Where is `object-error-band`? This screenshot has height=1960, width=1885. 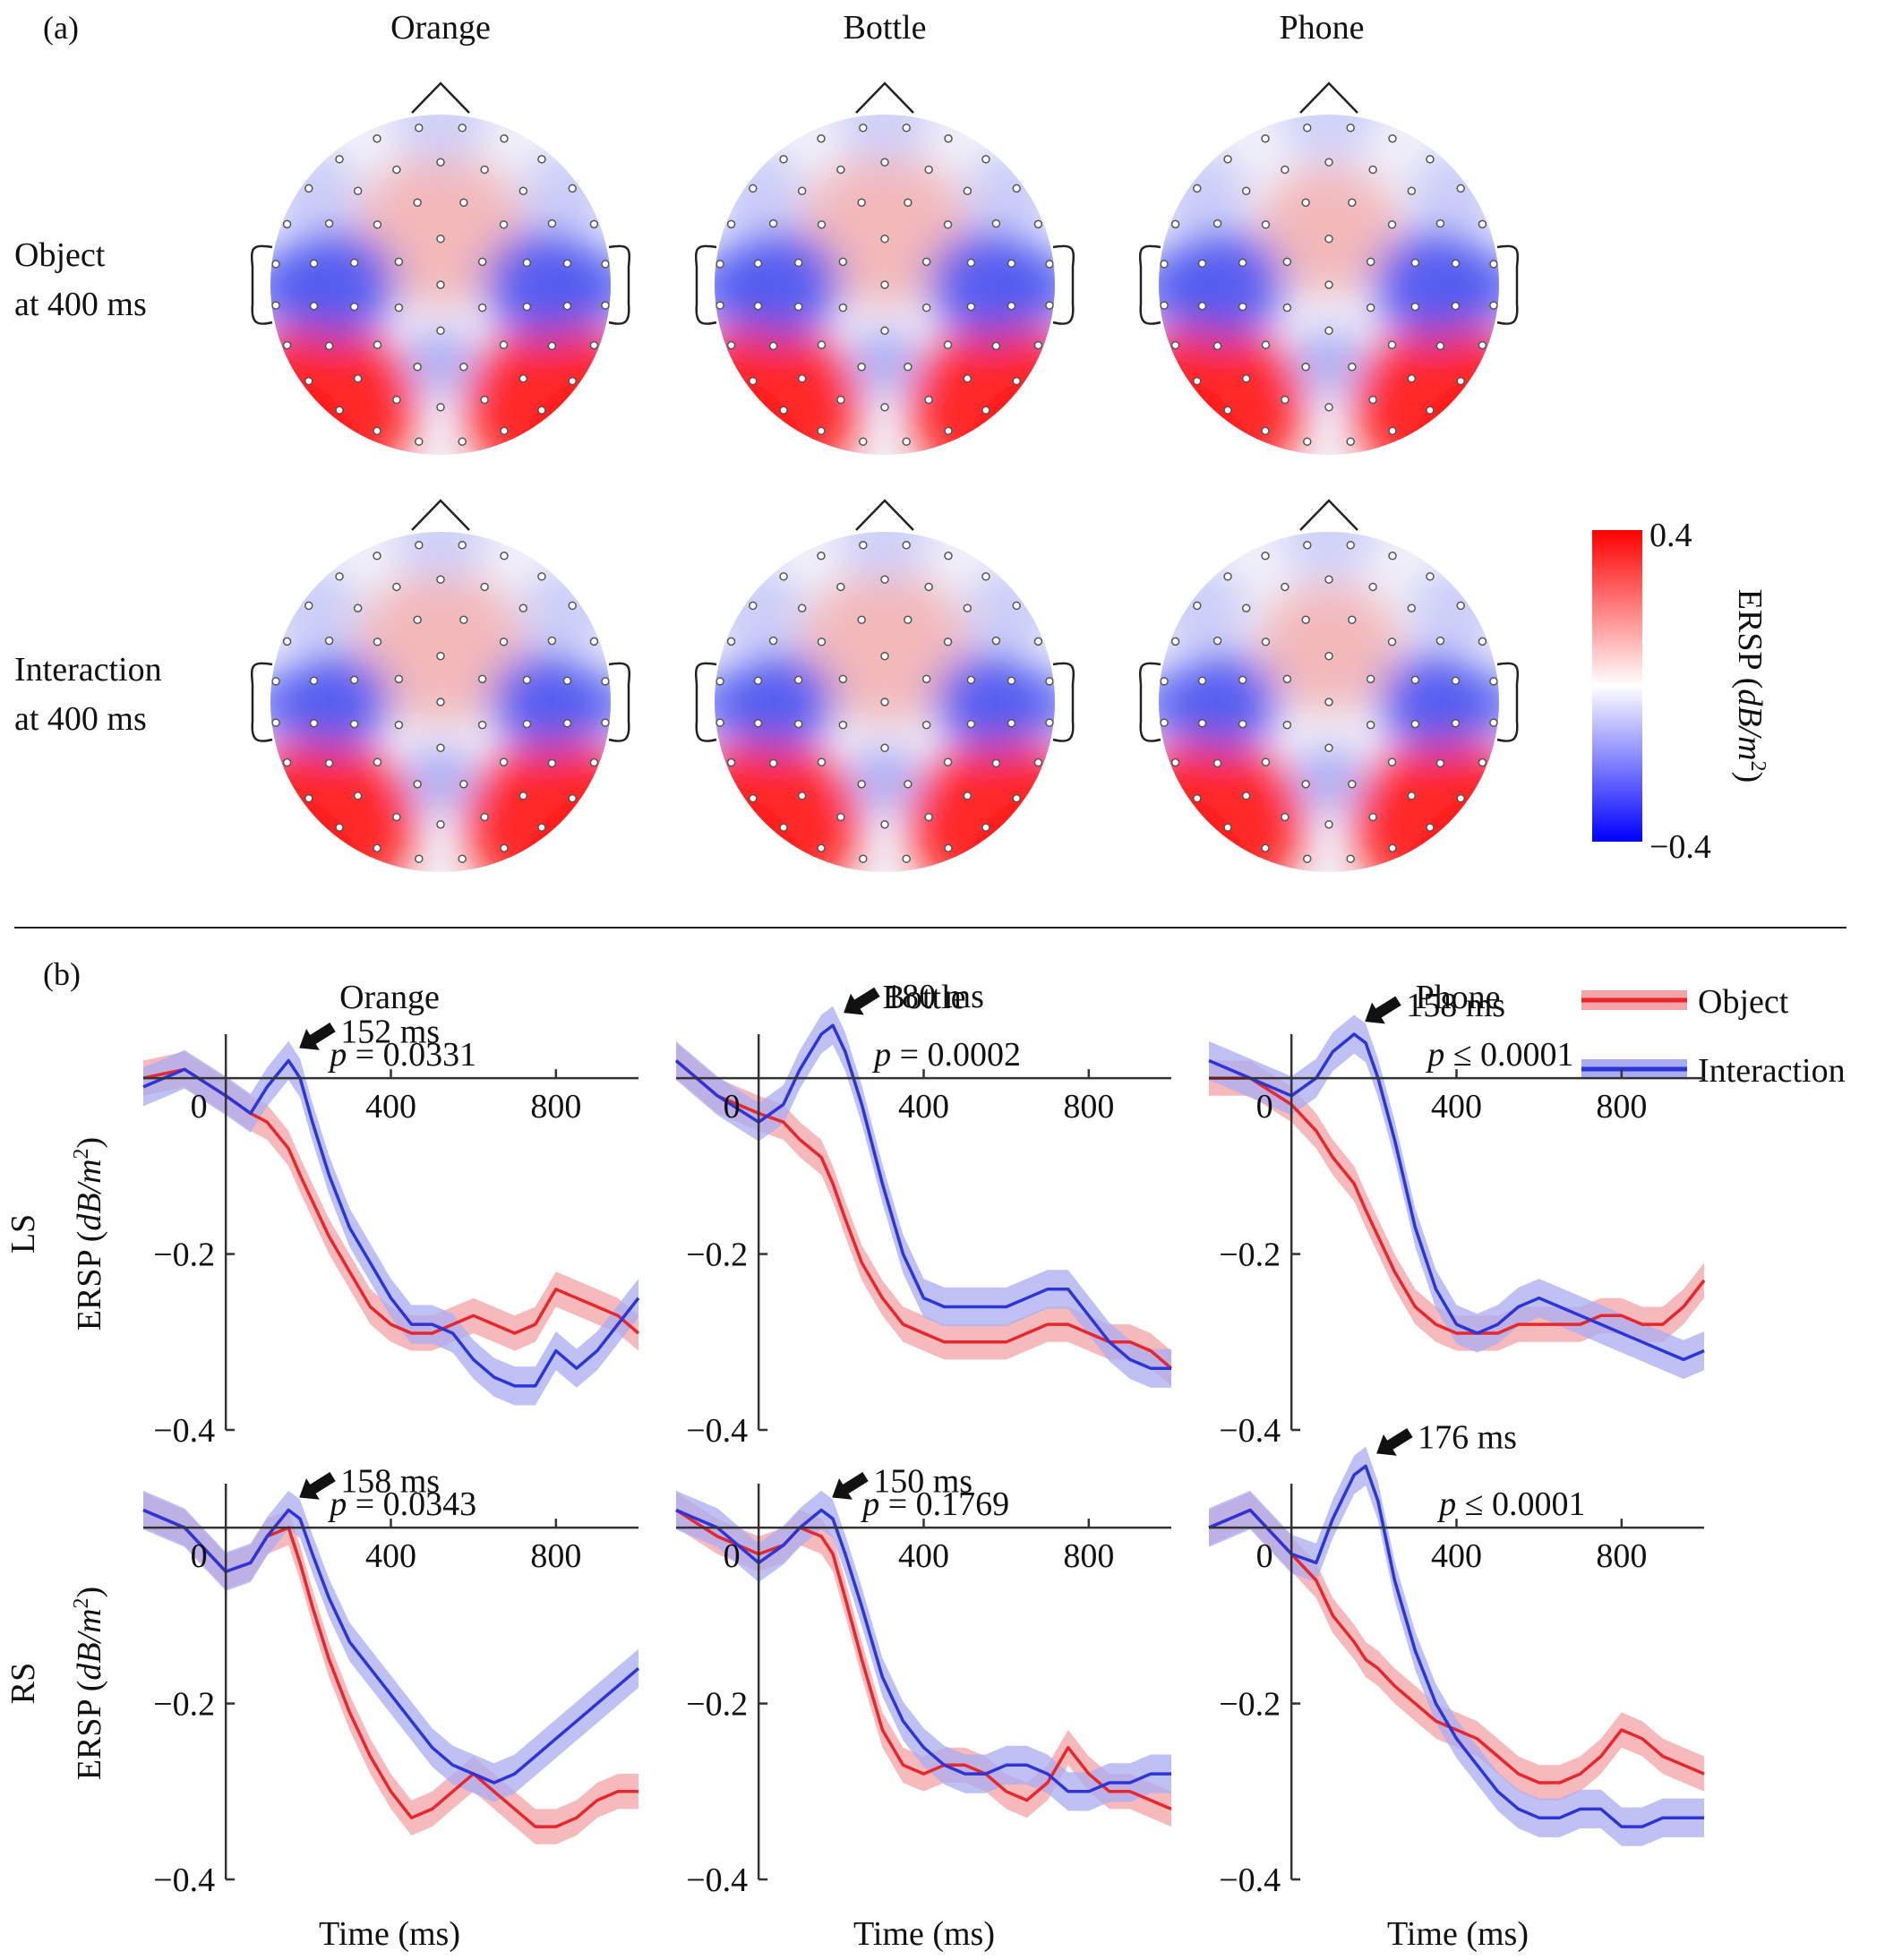
object-error-band is located at coordinates (390, 1201).